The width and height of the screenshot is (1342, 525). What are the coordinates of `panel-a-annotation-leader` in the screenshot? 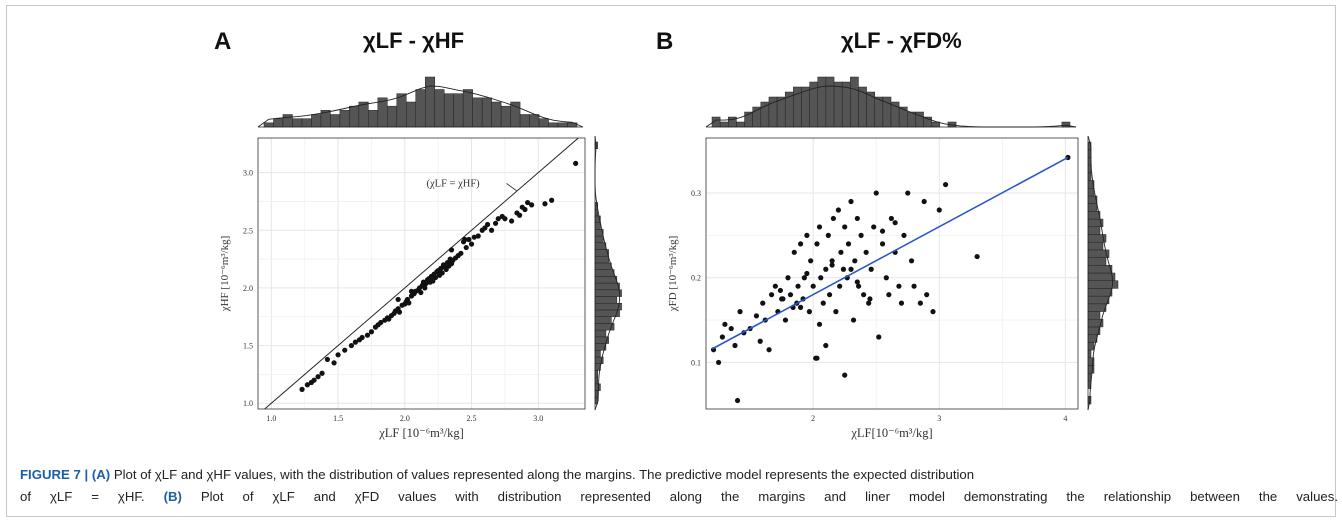 It's located at (512, 187).